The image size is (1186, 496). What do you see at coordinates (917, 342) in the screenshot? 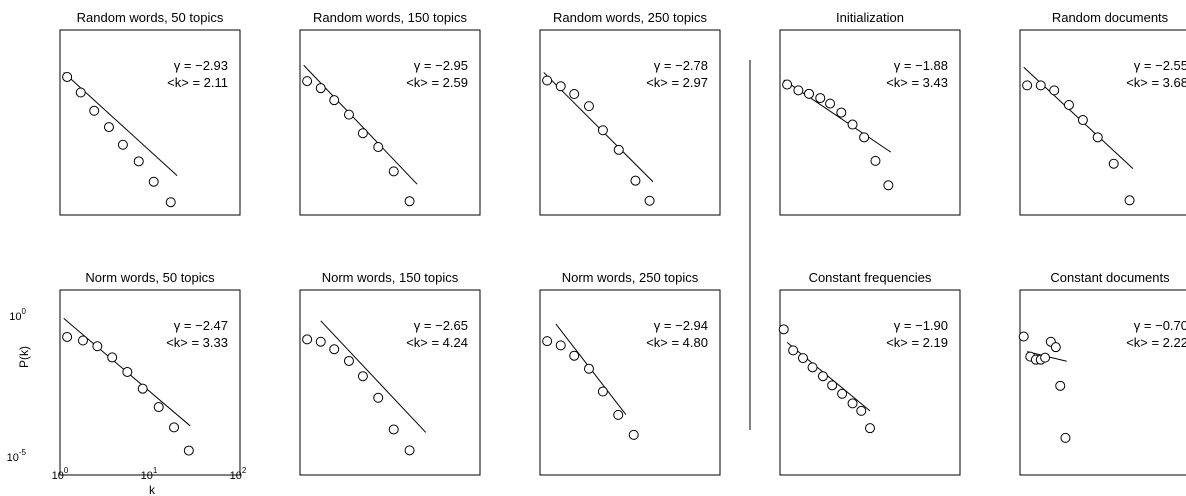
I see `mean-degree-annotation: <k> = 2.19` at bounding box center [917, 342].